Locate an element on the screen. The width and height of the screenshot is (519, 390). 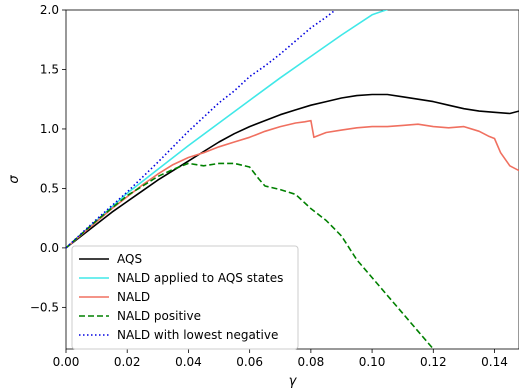
x-tick-label: 0.10 is located at coordinates (372, 362).